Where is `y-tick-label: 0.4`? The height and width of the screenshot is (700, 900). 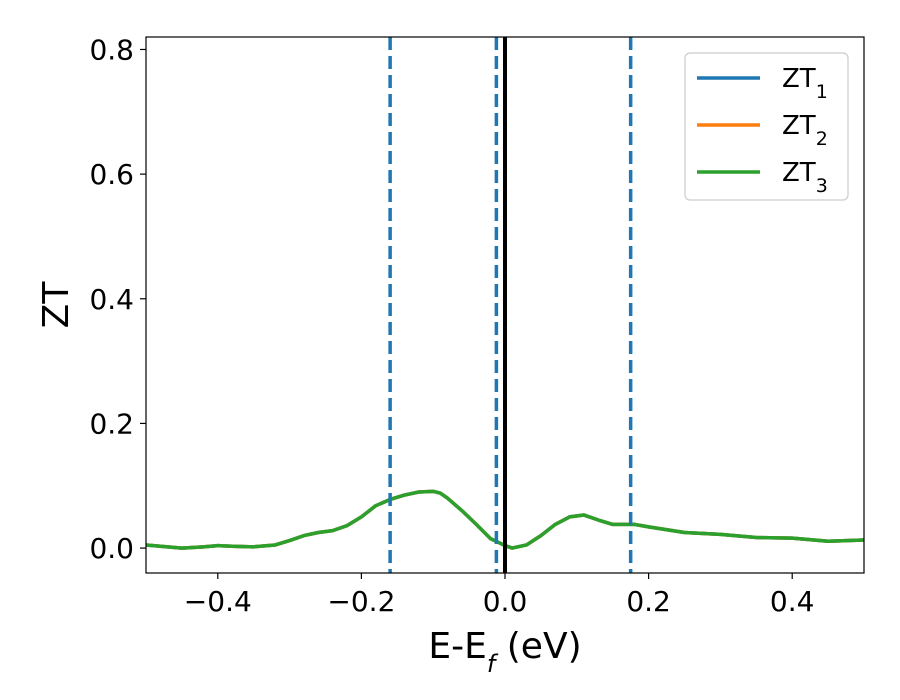 y-tick-label: 0.4 is located at coordinates (111, 299).